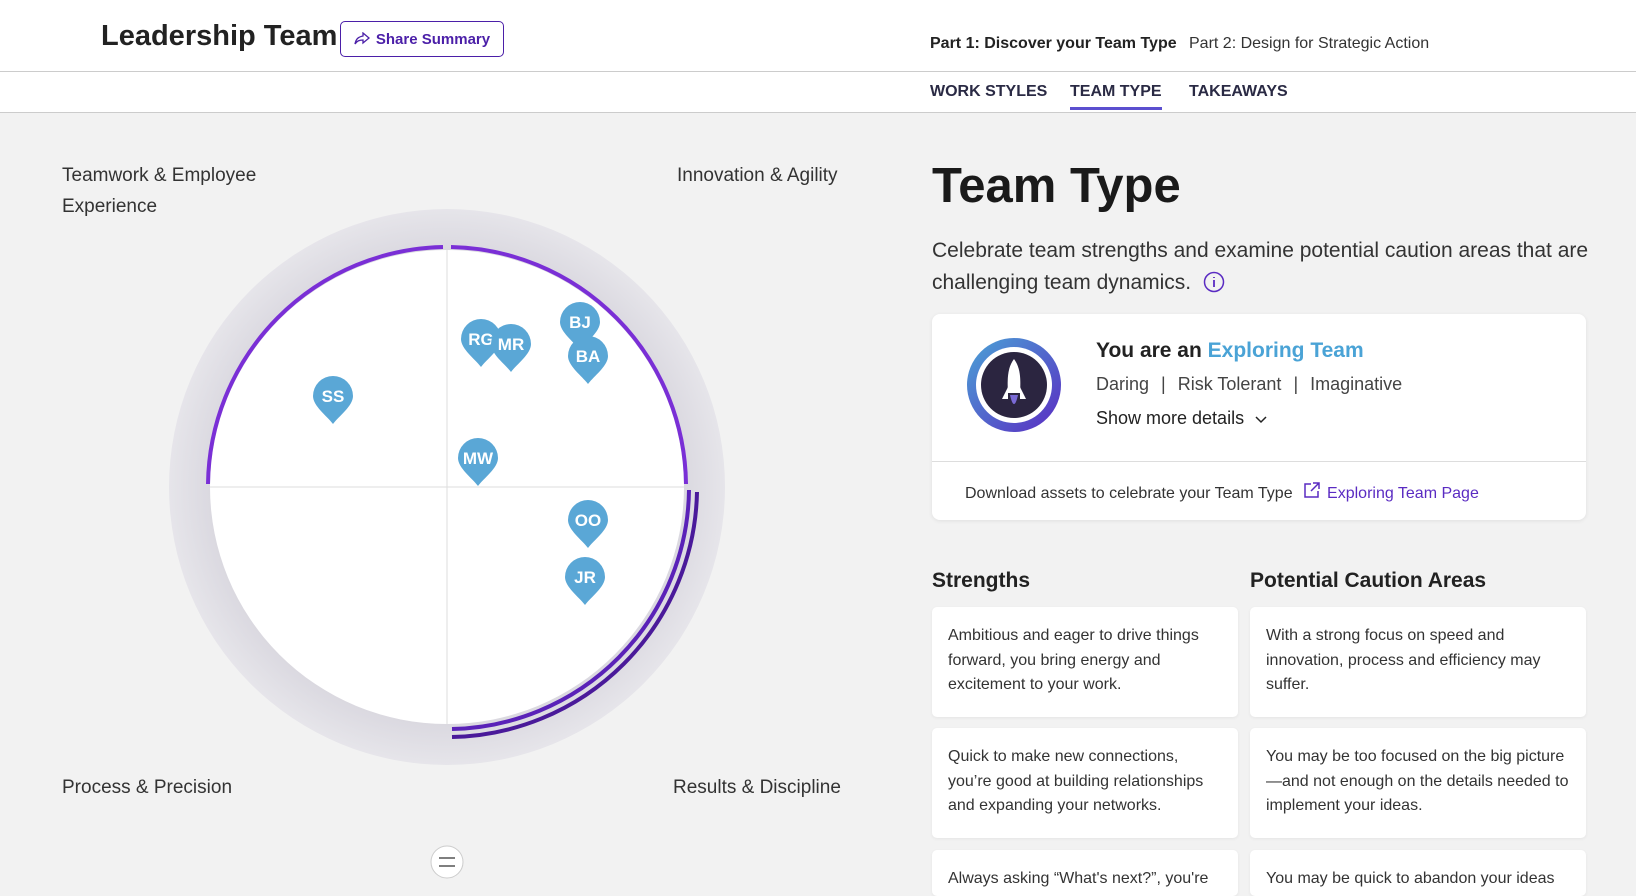 The image size is (1636, 896). I want to click on team-name: Exploring Team, so click(1285, 350).